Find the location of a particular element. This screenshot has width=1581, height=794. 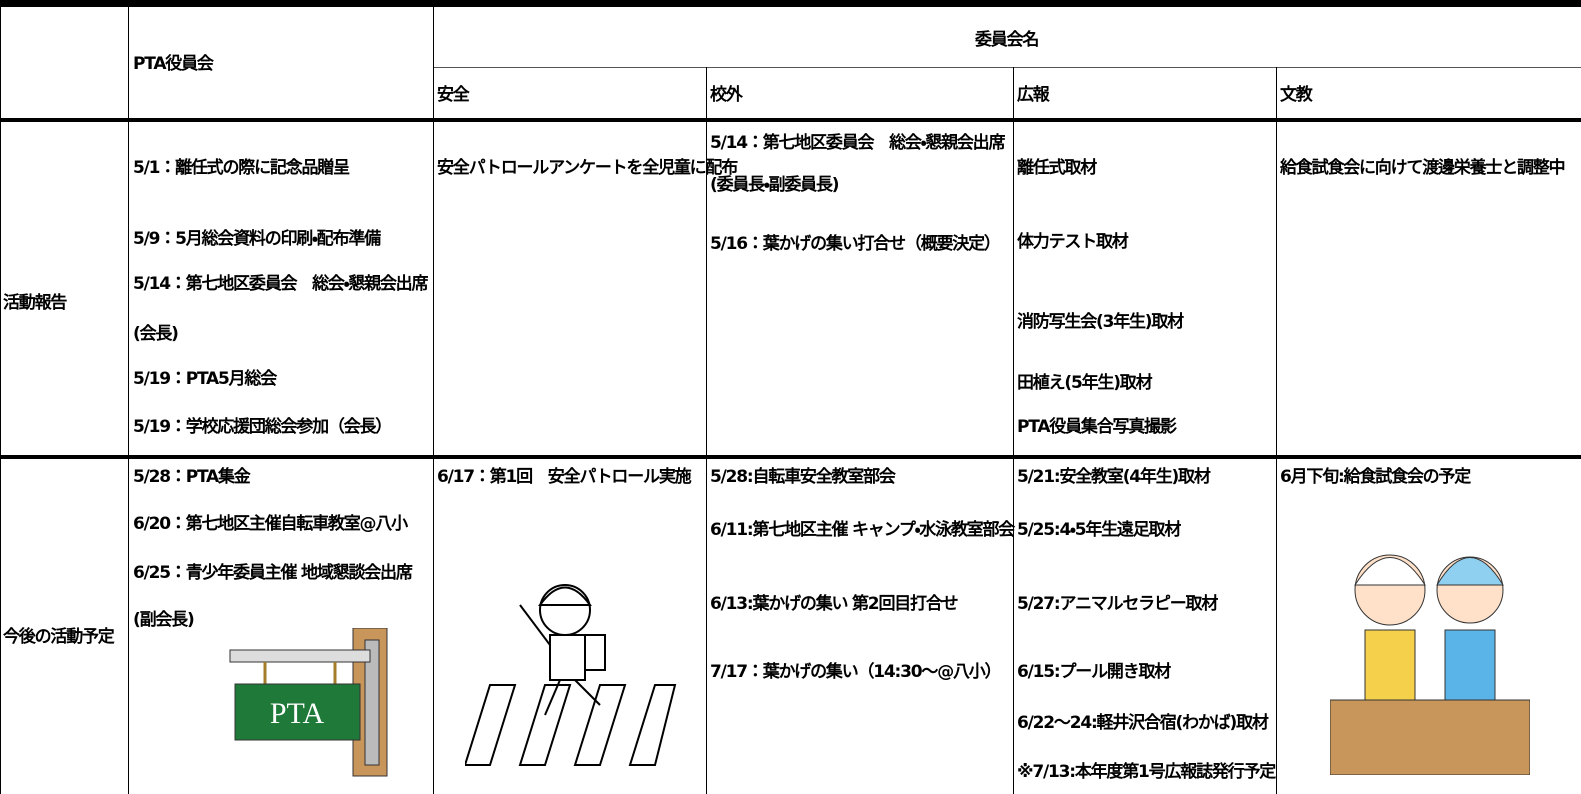

cell-line: 7/17：葉かげの集い（14:30～@八小） is located at coordinates (856, 672).